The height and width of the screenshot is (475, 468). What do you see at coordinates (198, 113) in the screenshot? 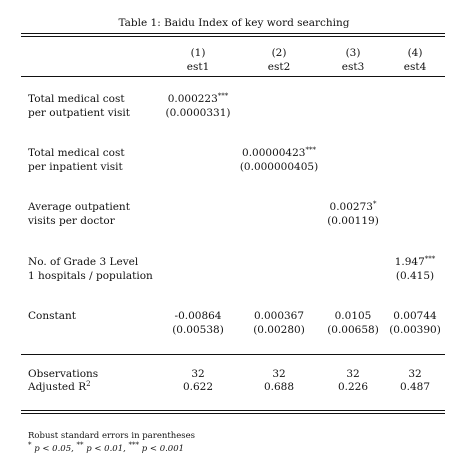
I see `se-outpatient-cost: (0.0000331)` at bounding box center [198, 113].